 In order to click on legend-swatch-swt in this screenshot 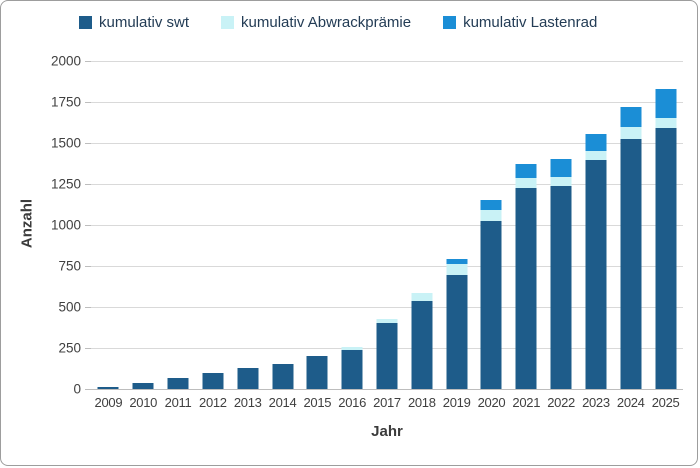, I will do `click(85, 22)`.